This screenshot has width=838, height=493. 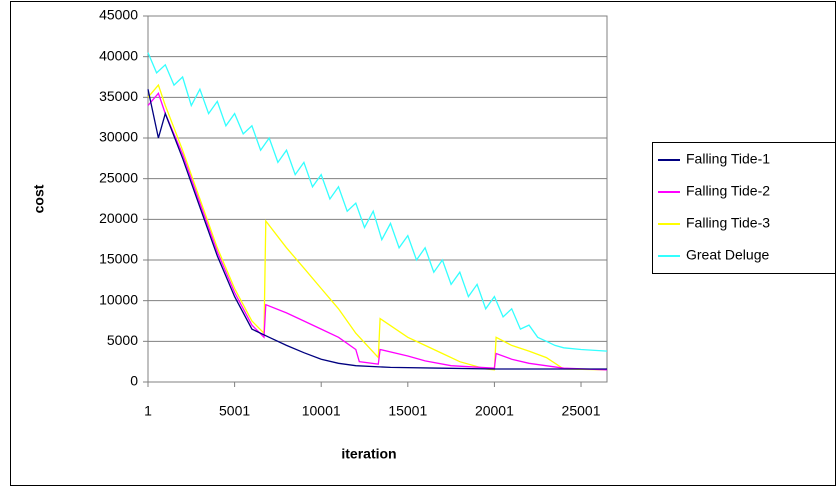 I want to click on y-tick-label: 30000, so click(x=118, y=137).